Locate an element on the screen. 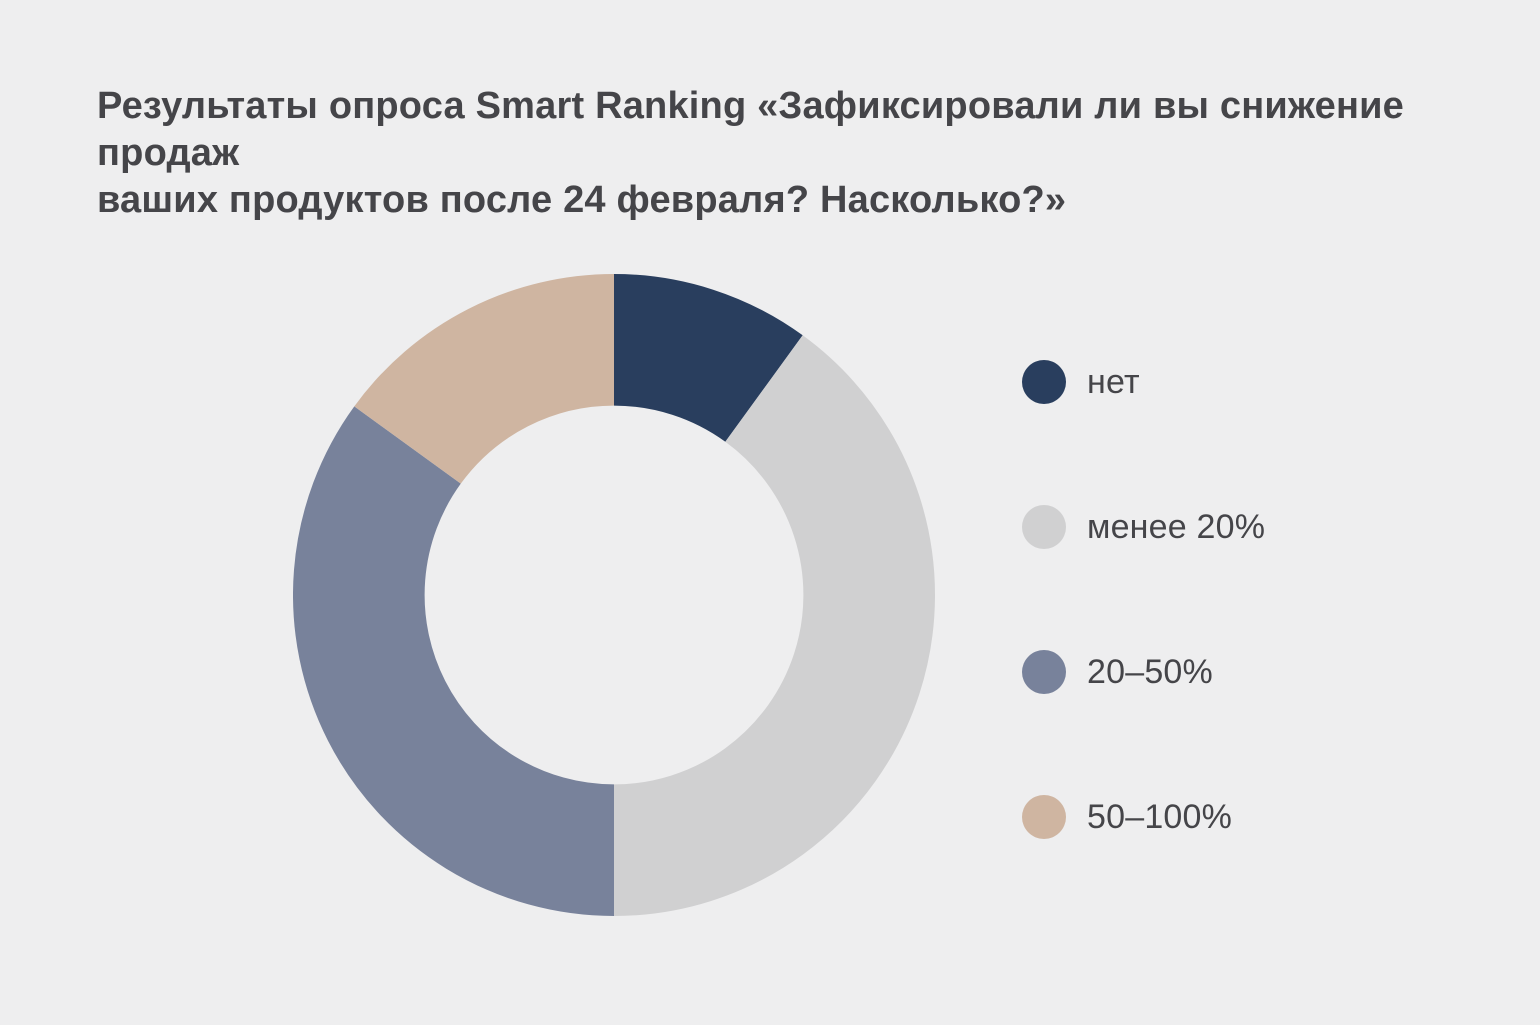  legend: нет менее 20% 20–50% 50–100% is located at coordinates (1143, 599).